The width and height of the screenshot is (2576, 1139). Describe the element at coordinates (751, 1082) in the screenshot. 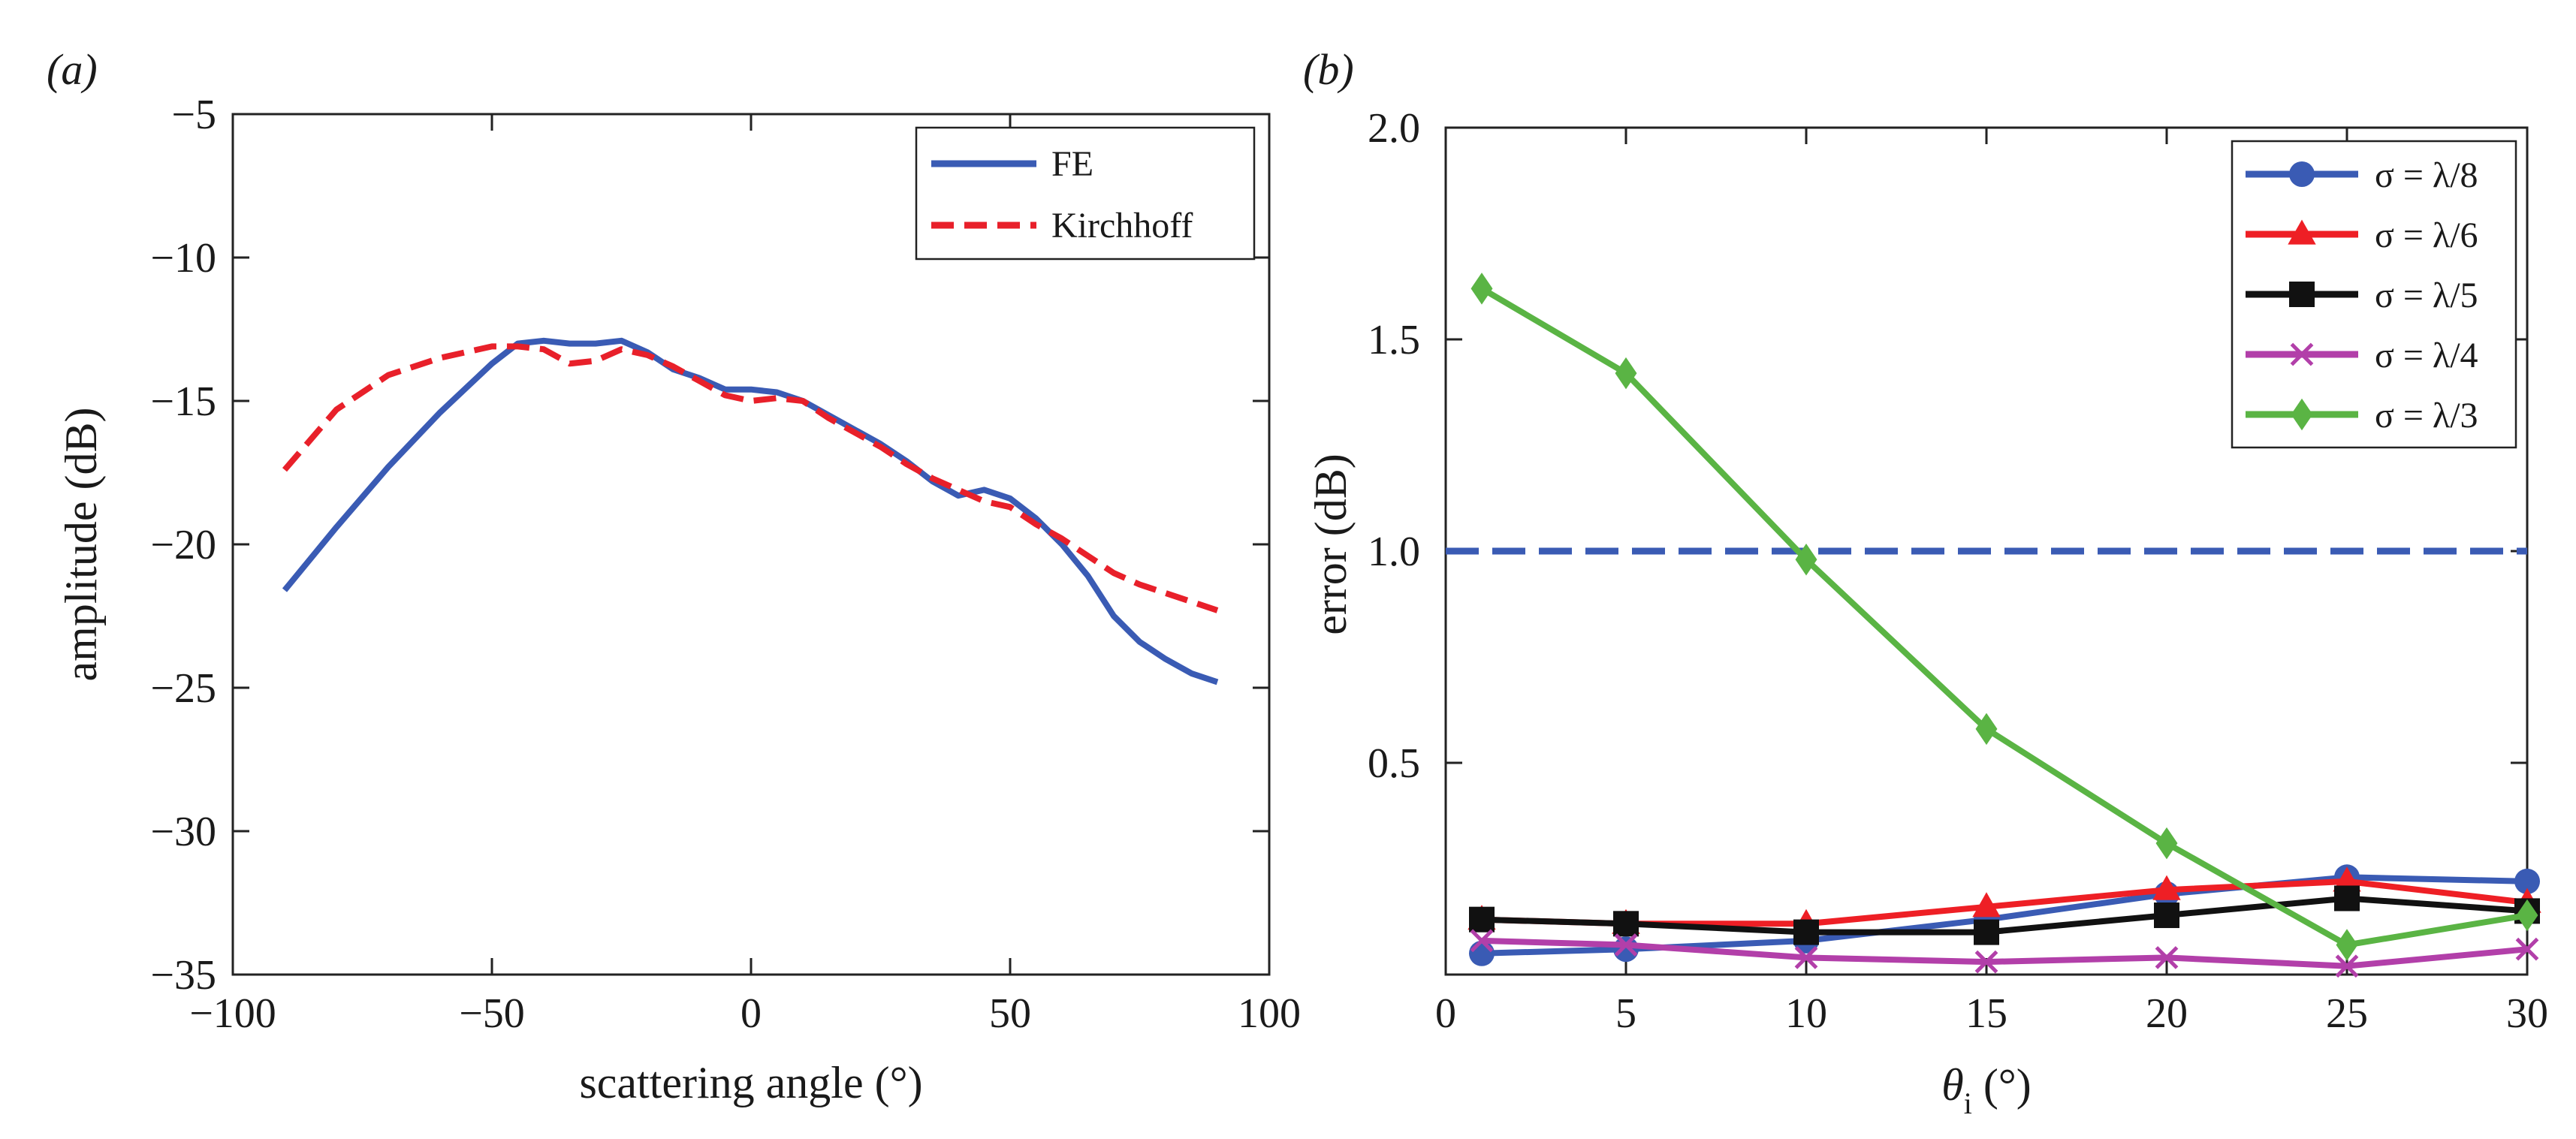

I see `panel-a-xlabel: scattering angle (°)` at that location.